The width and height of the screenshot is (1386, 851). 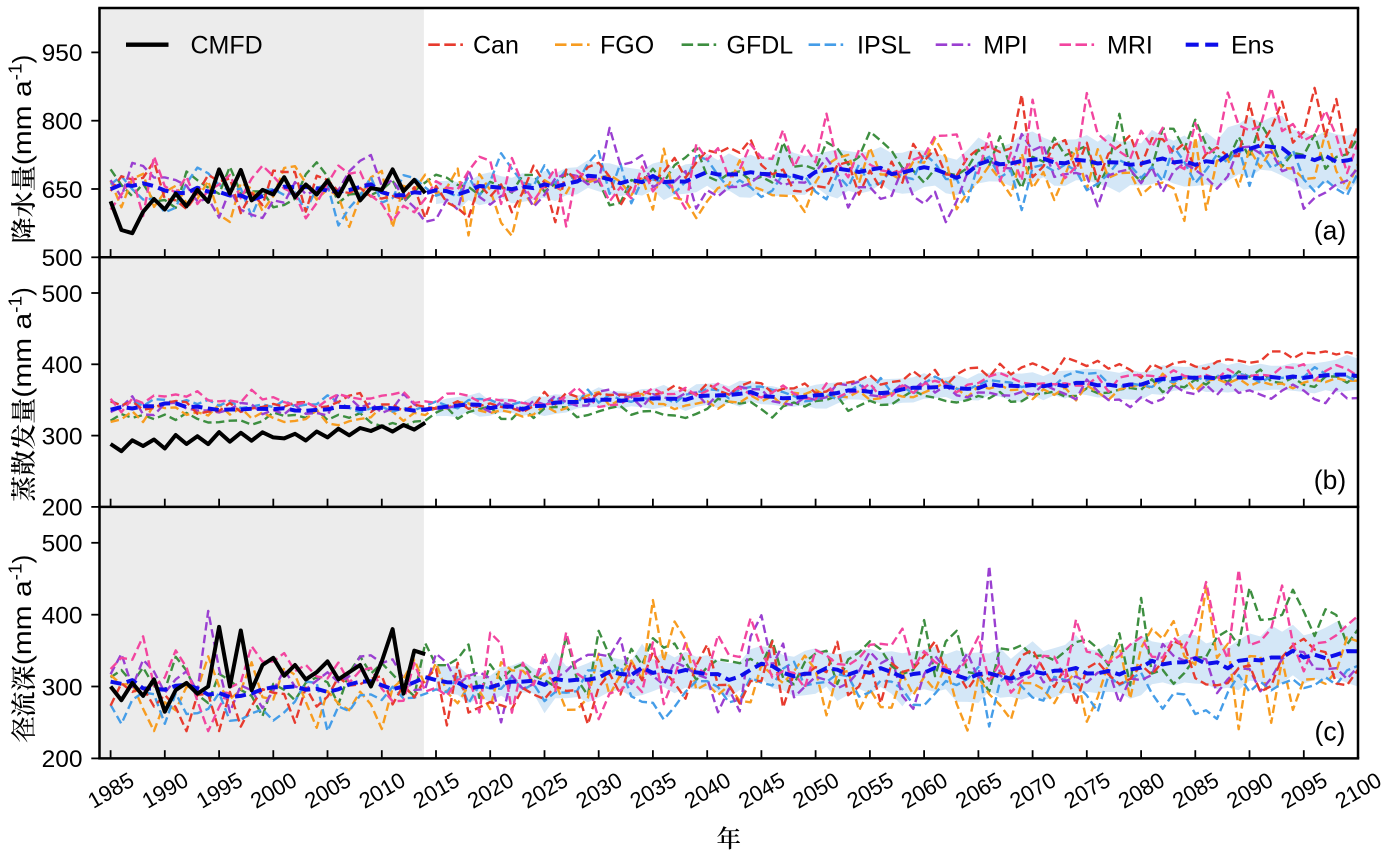 I want to click on svg-text: (a), so click(x=1330, y=231).